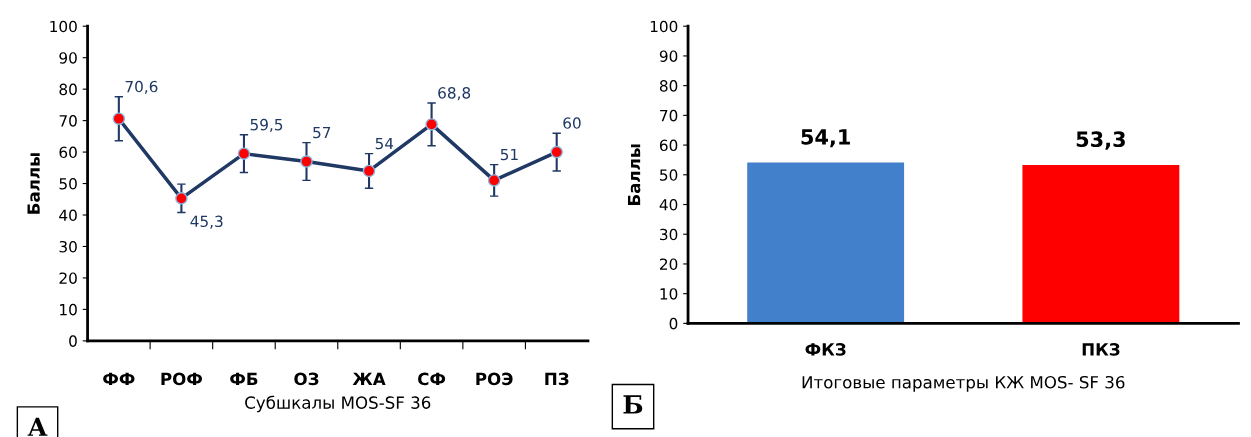  I want to click on x-tick-label: ОЗ, so click(306, 379).